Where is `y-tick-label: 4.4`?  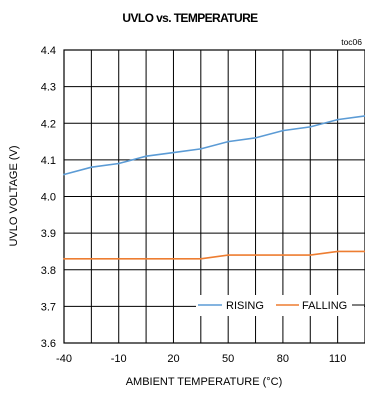 y-tick-label: 4.4 is located at coordinates (48, 51).